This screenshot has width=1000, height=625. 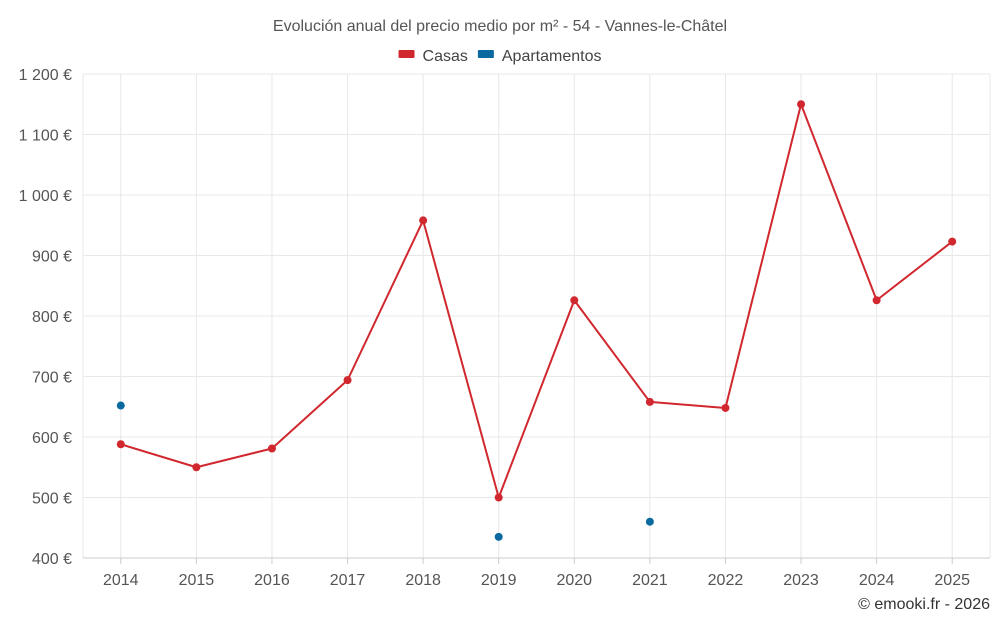 What do you see at coordinates (801, 580) in the screenshot?
I see `x-tick-label: 2023` at bounding box center [801, 580].